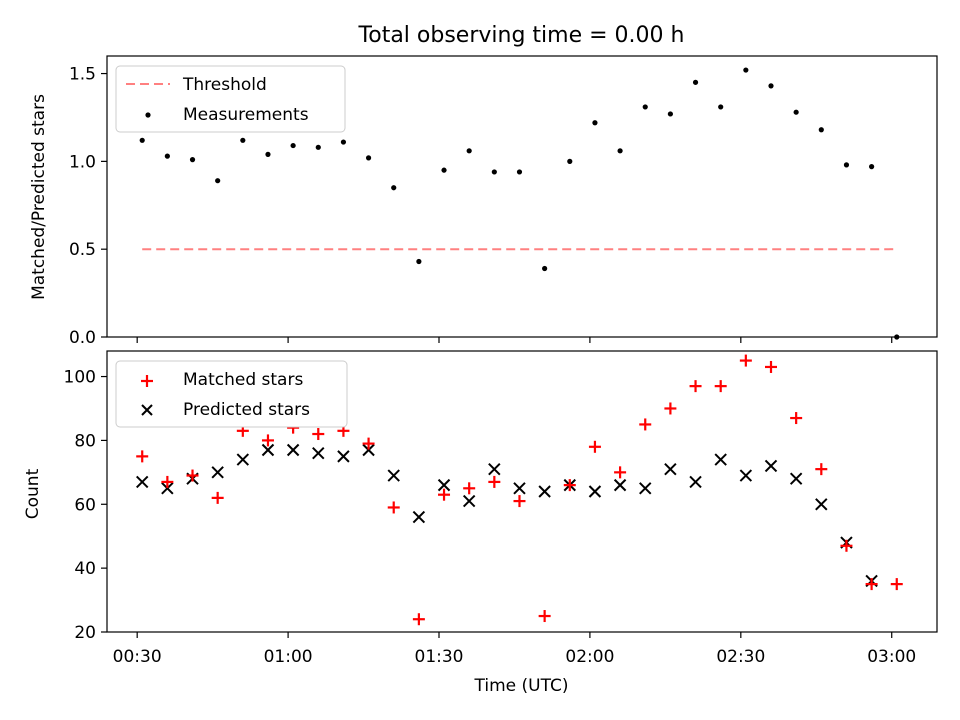  What do you see at coordinates (85, 569) in the screenshot?
I see `bottom-y-tick-label: 40` at bounding box center [85, 569].